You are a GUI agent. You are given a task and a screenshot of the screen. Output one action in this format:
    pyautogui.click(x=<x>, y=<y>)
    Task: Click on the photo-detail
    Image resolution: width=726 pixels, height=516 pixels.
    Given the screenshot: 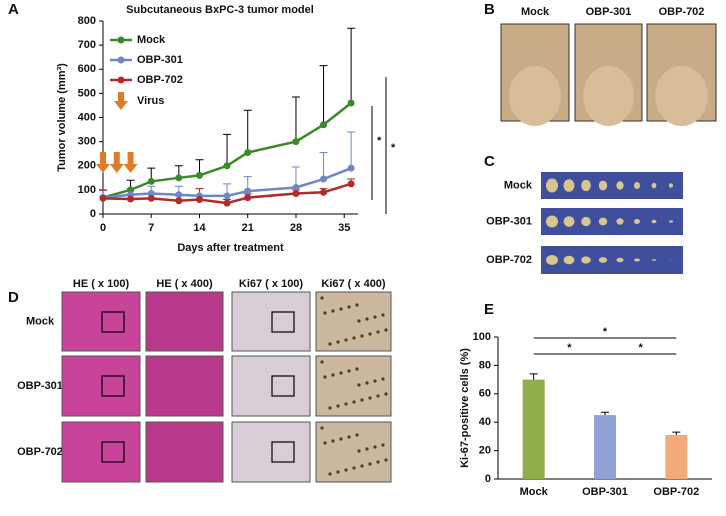 What is the action you would take?
    pyautogui.click(x=681, y=96)
    